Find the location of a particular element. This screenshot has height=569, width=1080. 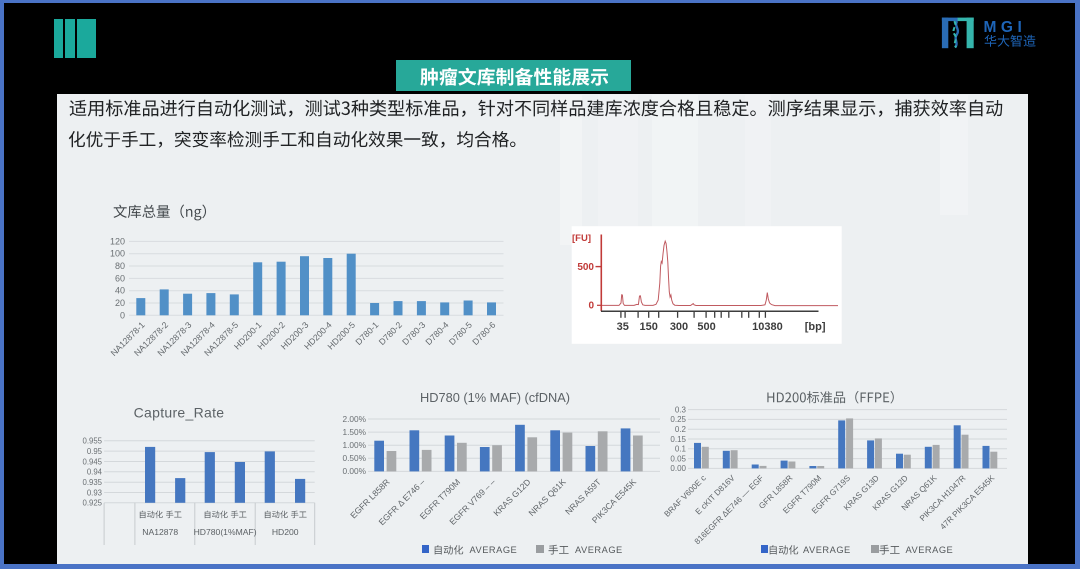

svg-text: 40 is located at coordinates (120, 291).